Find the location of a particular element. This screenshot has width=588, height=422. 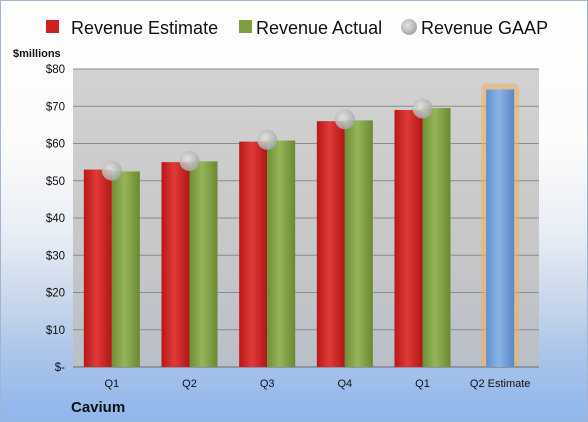

bar-forecast is located at coordinates (500, 228).